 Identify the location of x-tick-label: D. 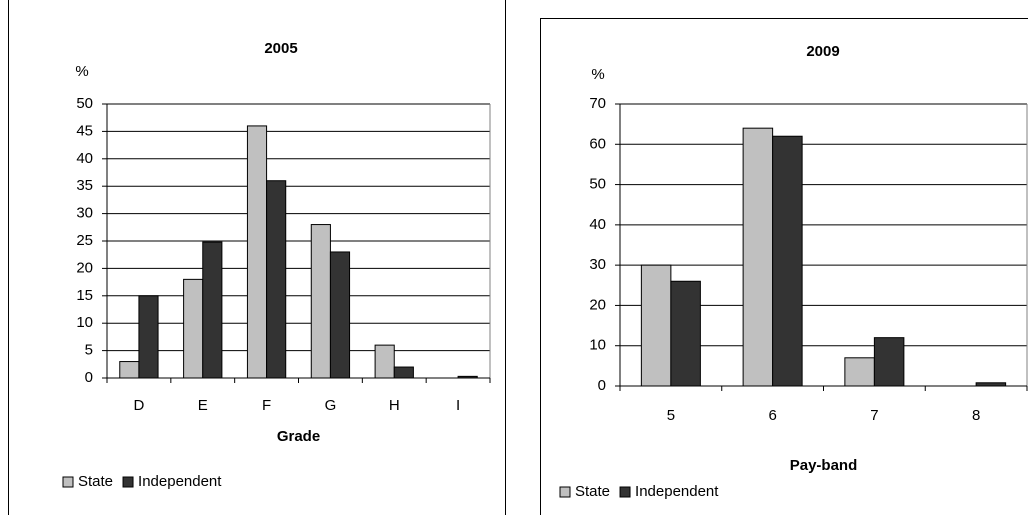
(138, 405).